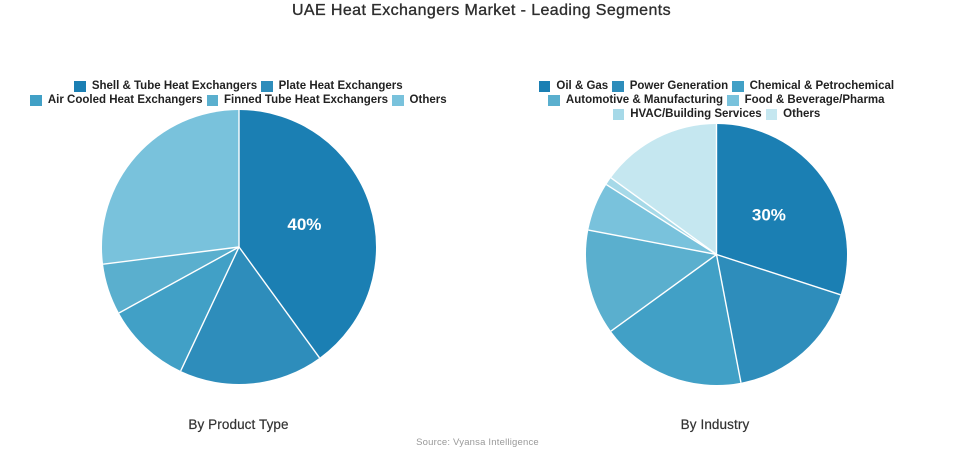 Image resolution: width=955 pixels, height=454 pixels. What do you see at coordinates (768, 214) in the screenshot?
I see `svg-text: 30%` at bounding box center [768, 214].